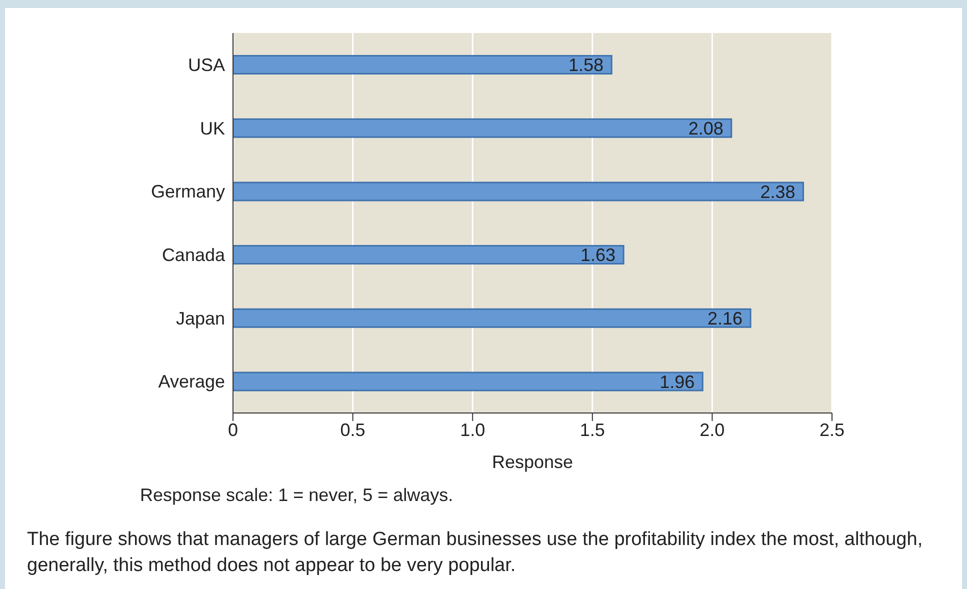  I want to click on y-tick-label: UK, so click(212, 128).